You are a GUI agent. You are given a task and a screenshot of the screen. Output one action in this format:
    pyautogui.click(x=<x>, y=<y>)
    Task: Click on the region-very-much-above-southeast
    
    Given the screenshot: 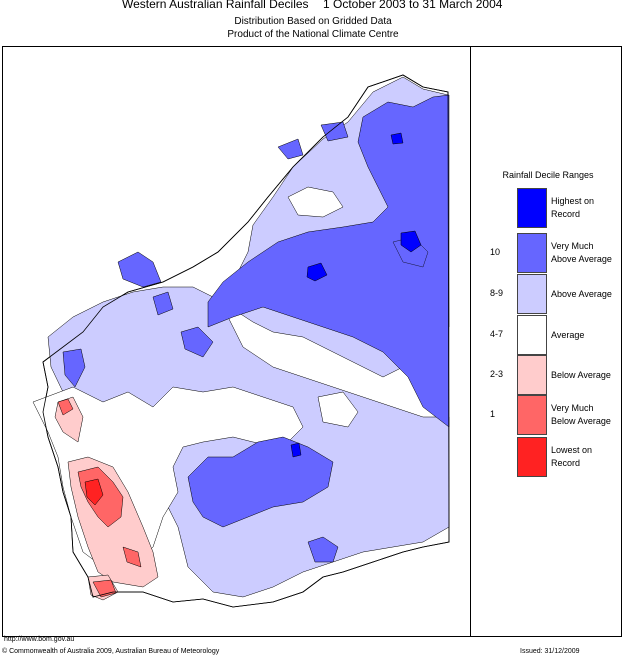 What is the action you would take?
    pyautogui.click(x=323, y=549)
    